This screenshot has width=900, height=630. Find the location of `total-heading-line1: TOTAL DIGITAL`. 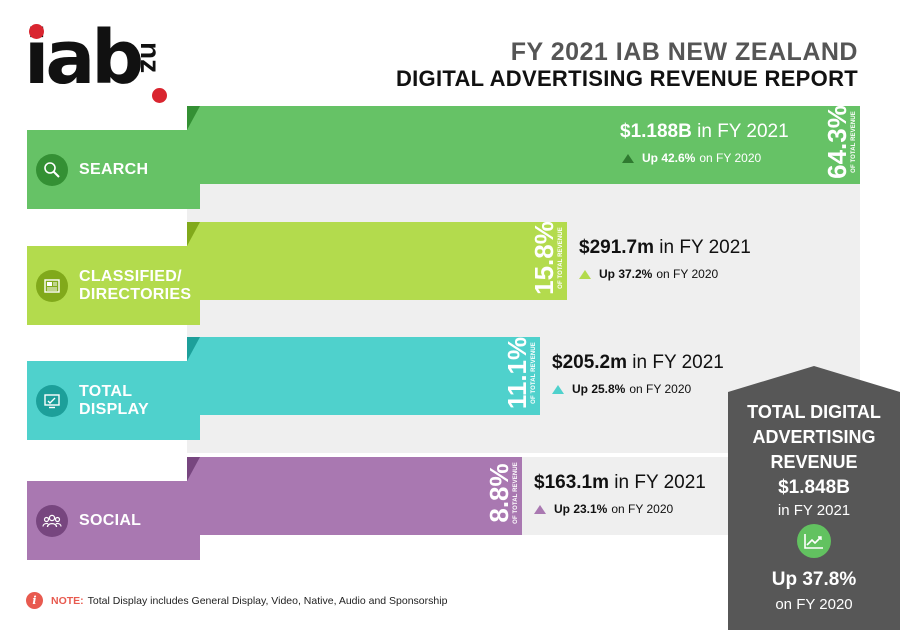

total-heading-line1: TOTAL DIGITAL is located at coordinates (814, 412).